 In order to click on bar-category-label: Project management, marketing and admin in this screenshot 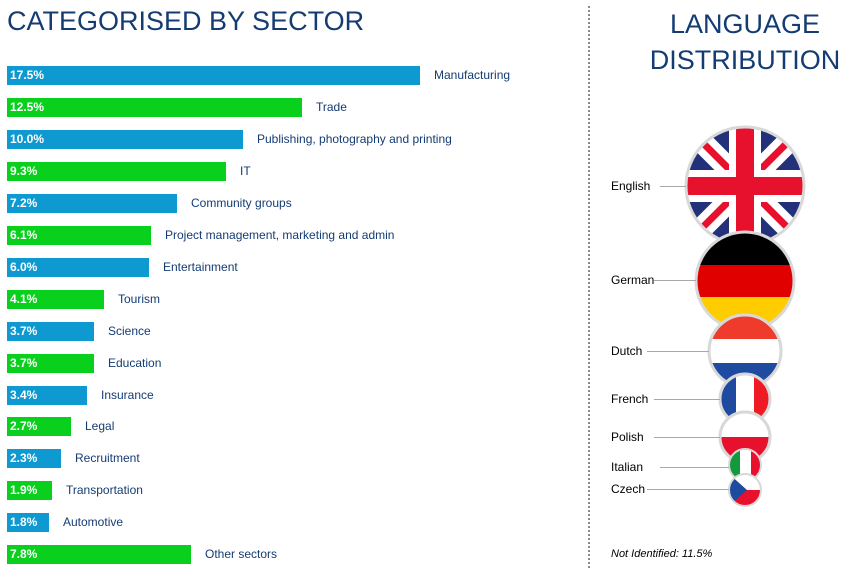, I will do `click(280, 235)`.